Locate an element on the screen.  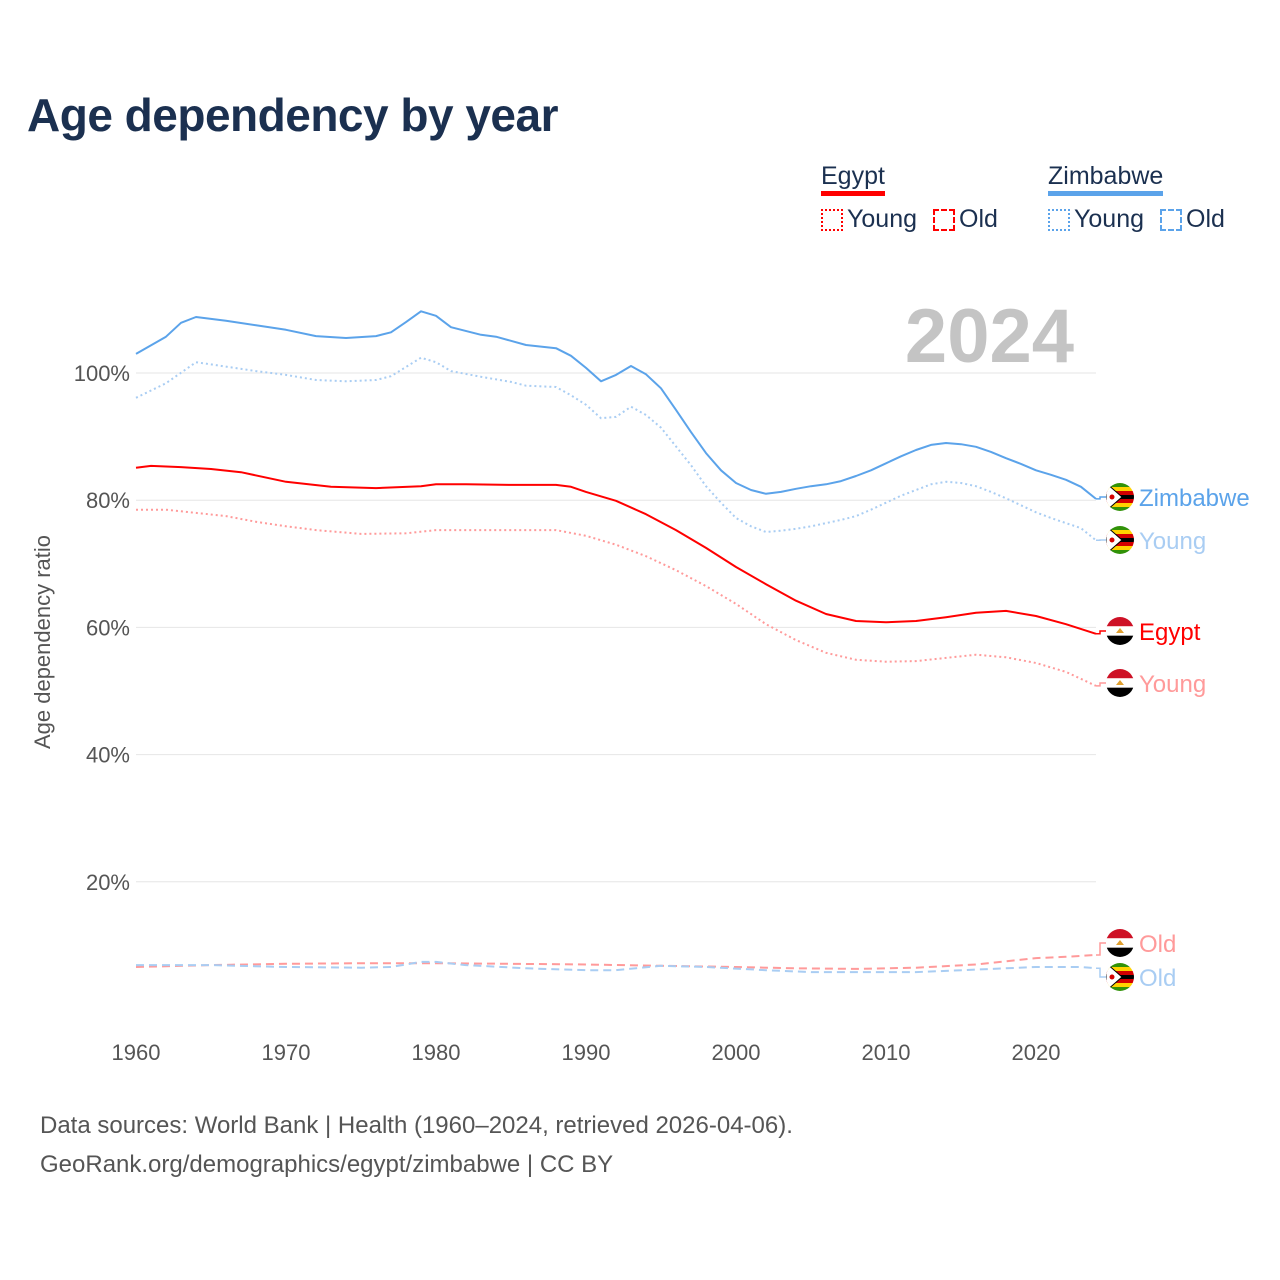
series-end-label: Zimbabwe is located at coordinates (1194, 498).